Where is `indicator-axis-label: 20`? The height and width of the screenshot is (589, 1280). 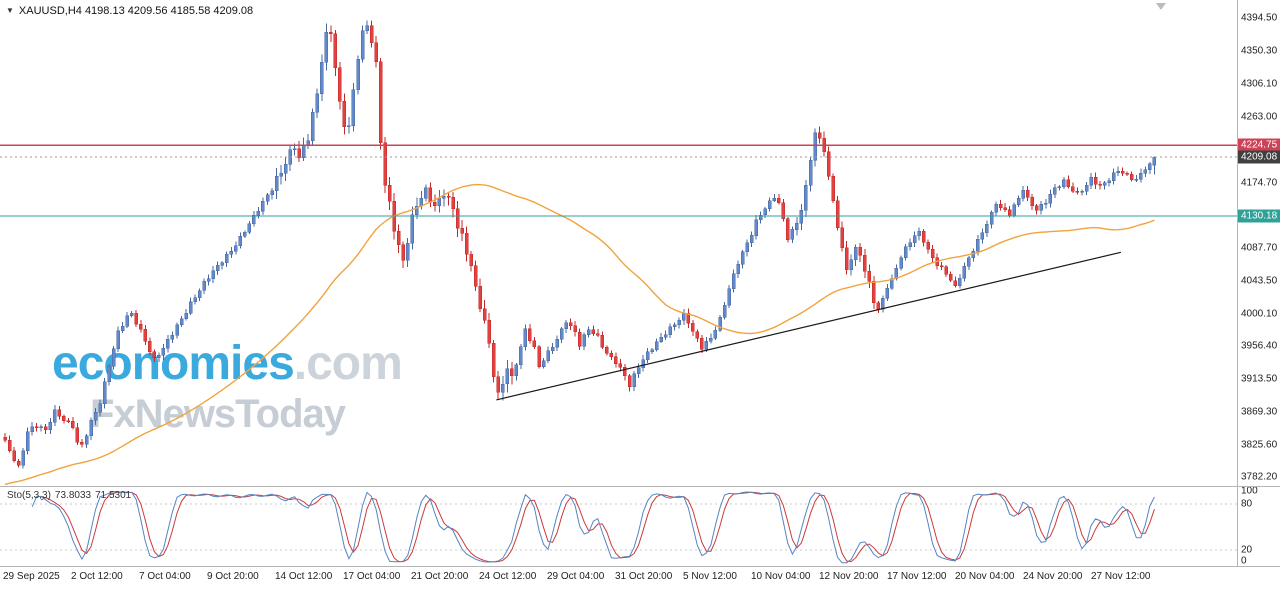 indicator-axis-label: 20 is located at coordinates (1247, 550).